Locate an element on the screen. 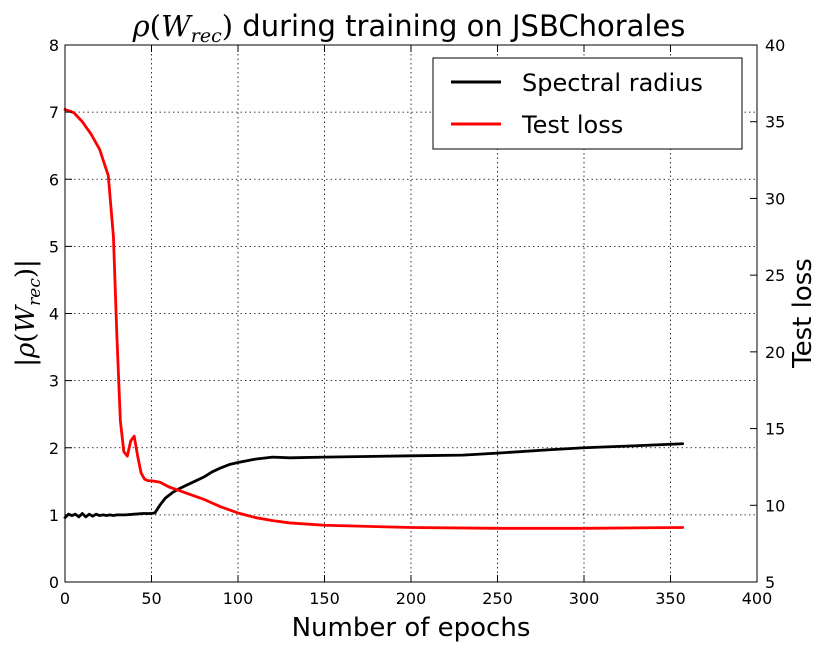 This screenshot has width=831, height=652. x-tick-label-6: 300 is located at coordinates (584, 598).